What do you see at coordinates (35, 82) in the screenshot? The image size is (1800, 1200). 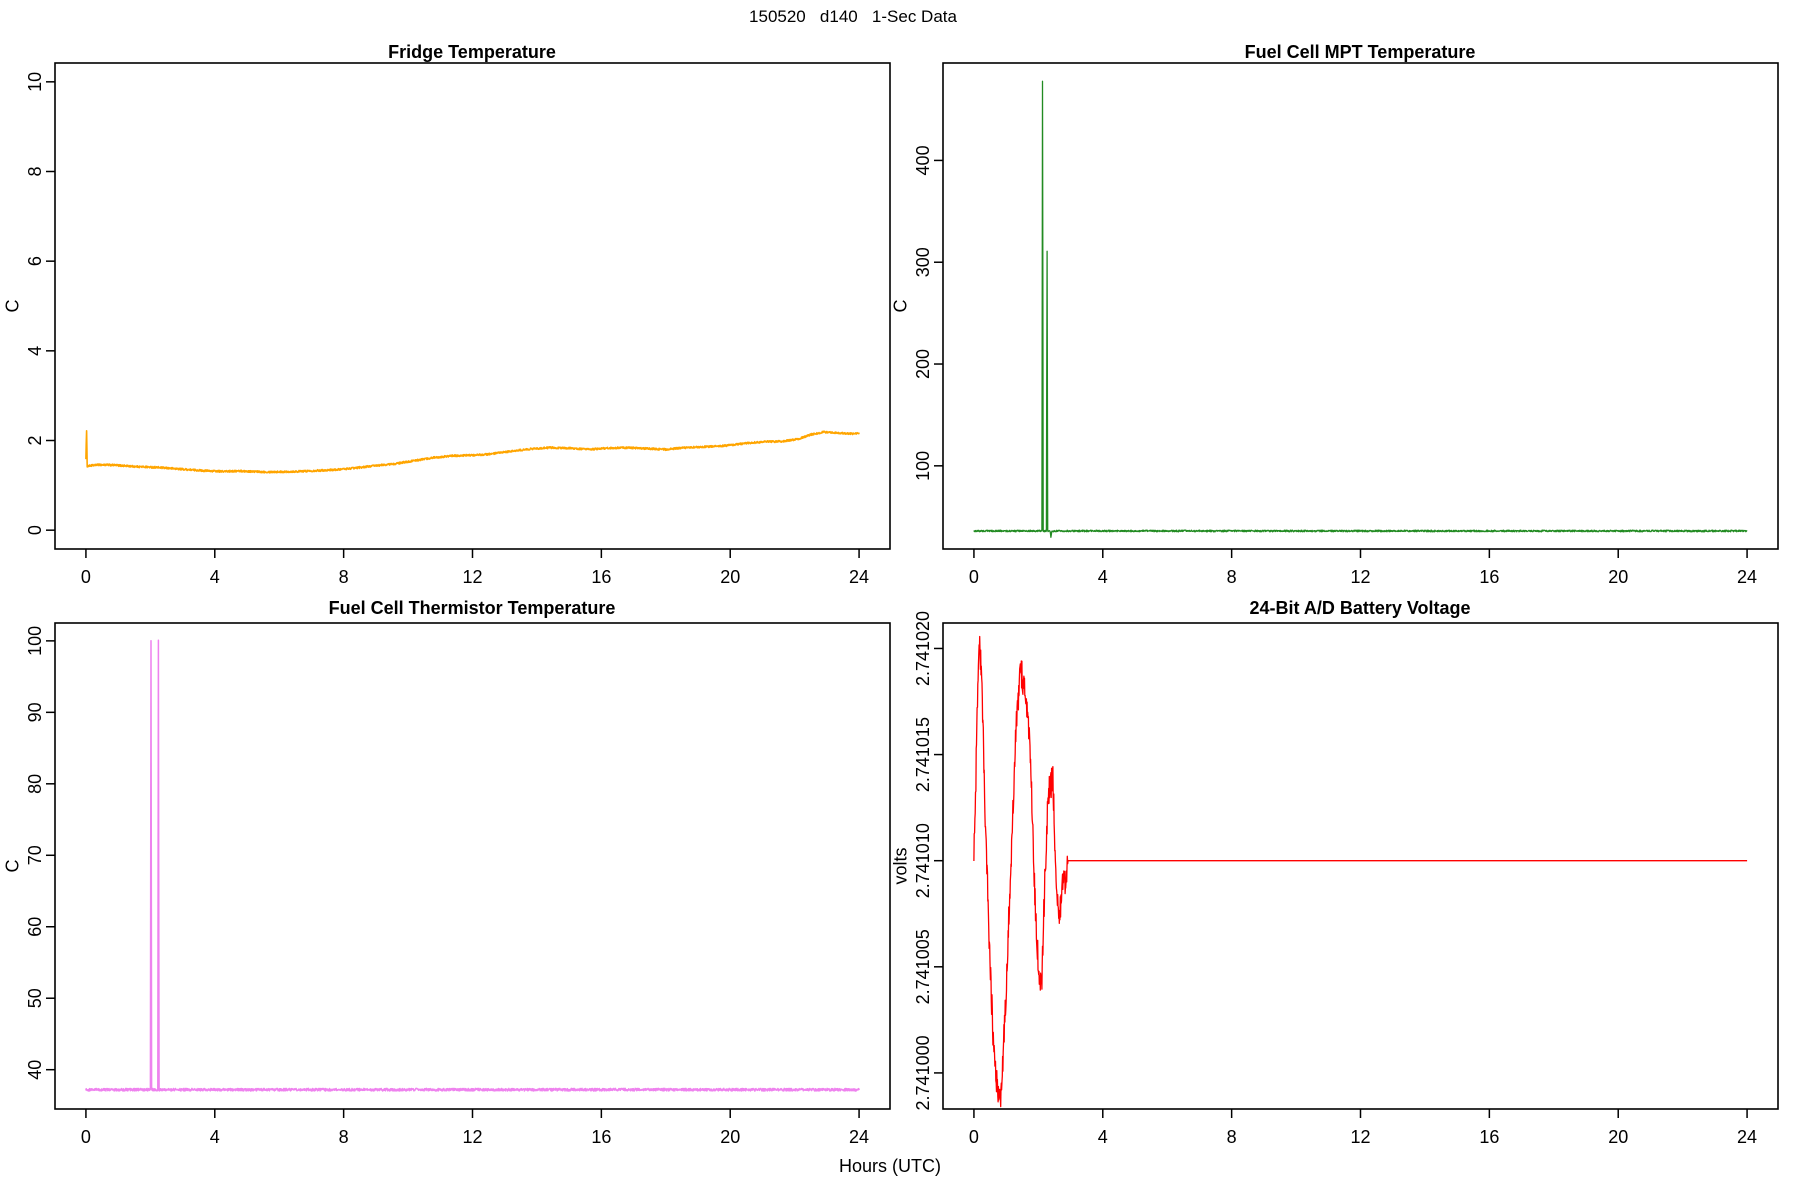 I see `y-tick-label: 10` at bounding box center [35, 82].